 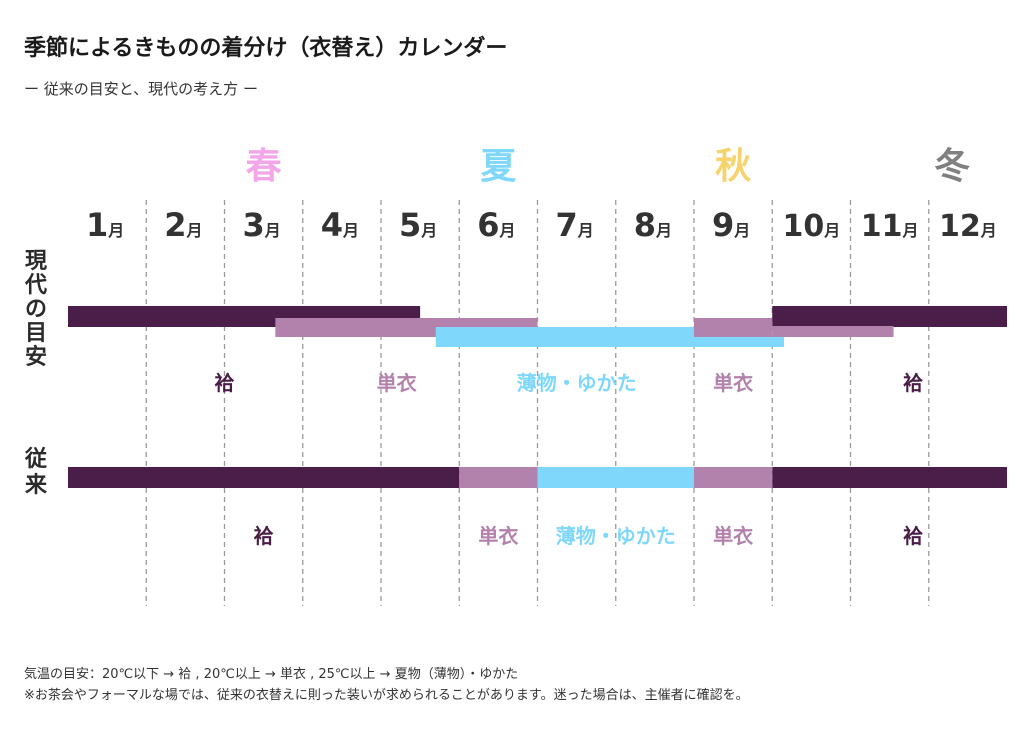 What do you see at coordinates (340, 225) in the screenshot?
I see `month-label: 4月` at bounding box center [340, 225].